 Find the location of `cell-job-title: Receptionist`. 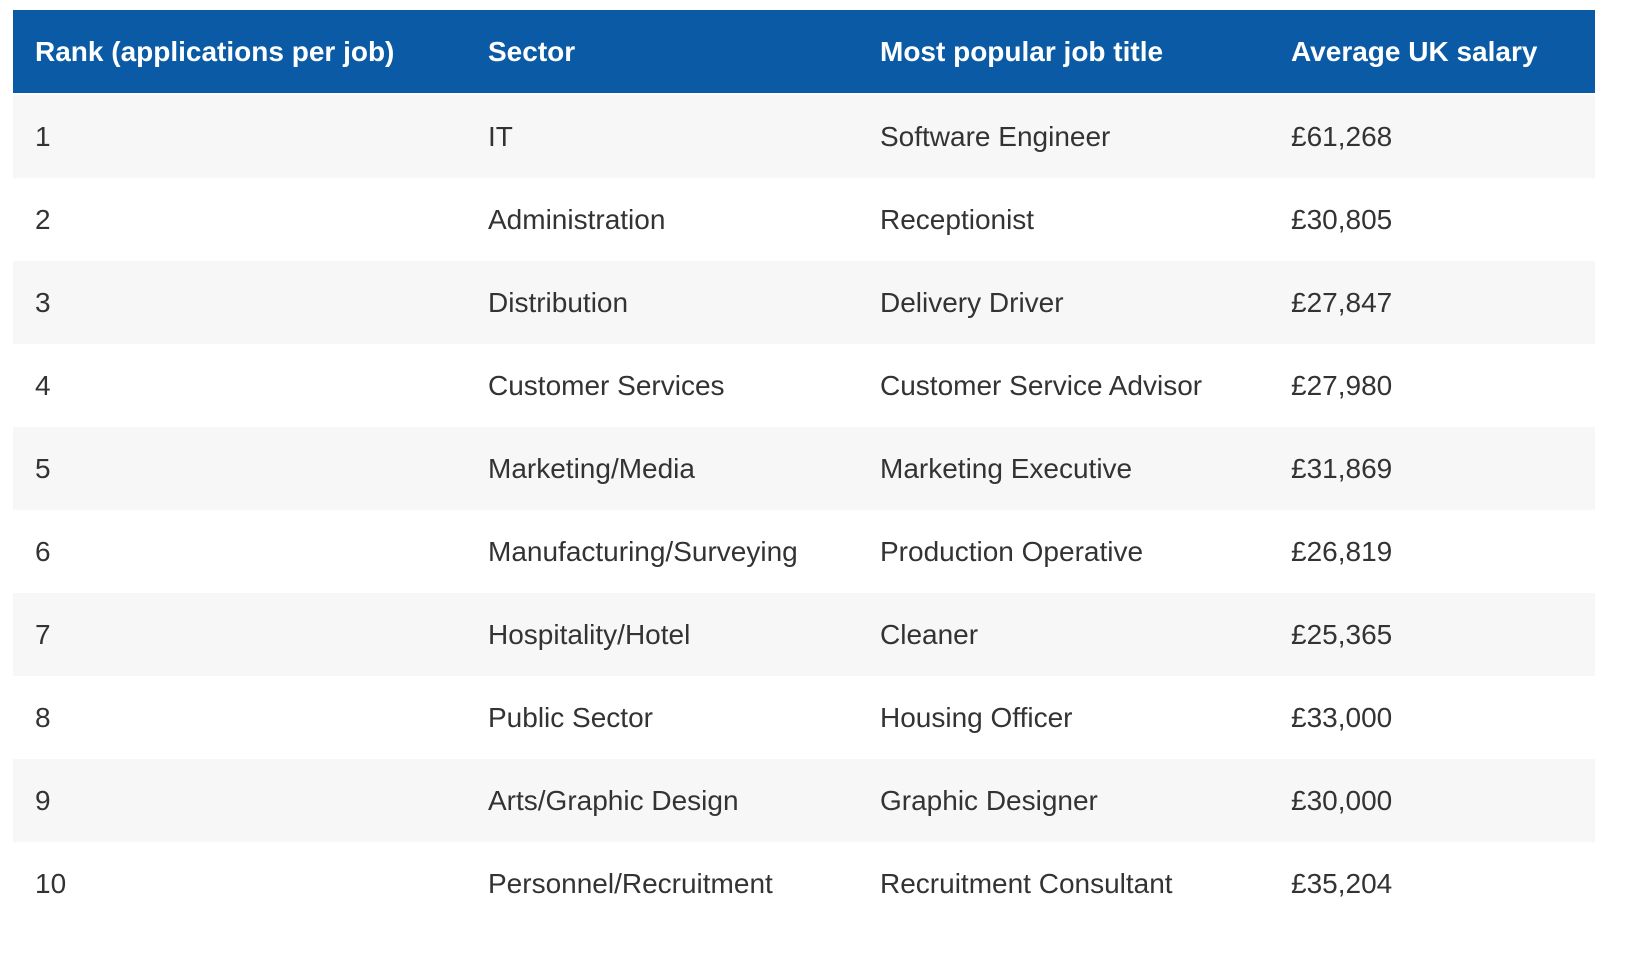

cell-job-title: Receptionist is located at coordinates (957, 219).